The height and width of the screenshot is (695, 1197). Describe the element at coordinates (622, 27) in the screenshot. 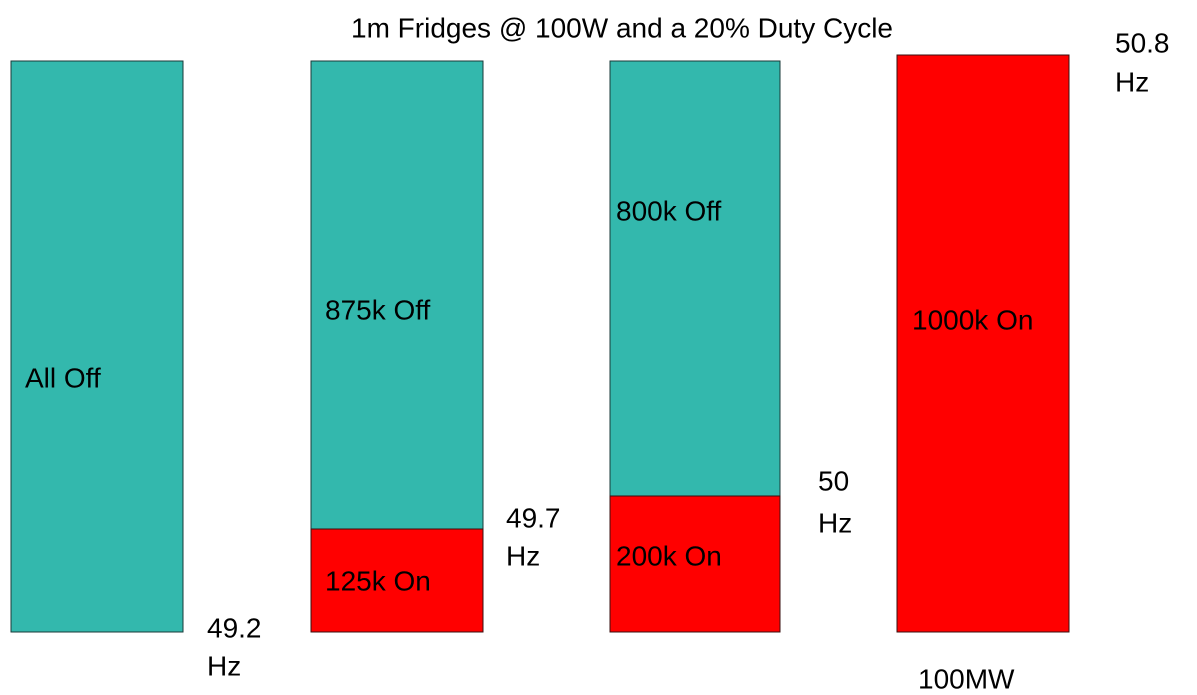

I see `title: 1m Fridges @ 100W and a 20% Duty Cycle` at that location.